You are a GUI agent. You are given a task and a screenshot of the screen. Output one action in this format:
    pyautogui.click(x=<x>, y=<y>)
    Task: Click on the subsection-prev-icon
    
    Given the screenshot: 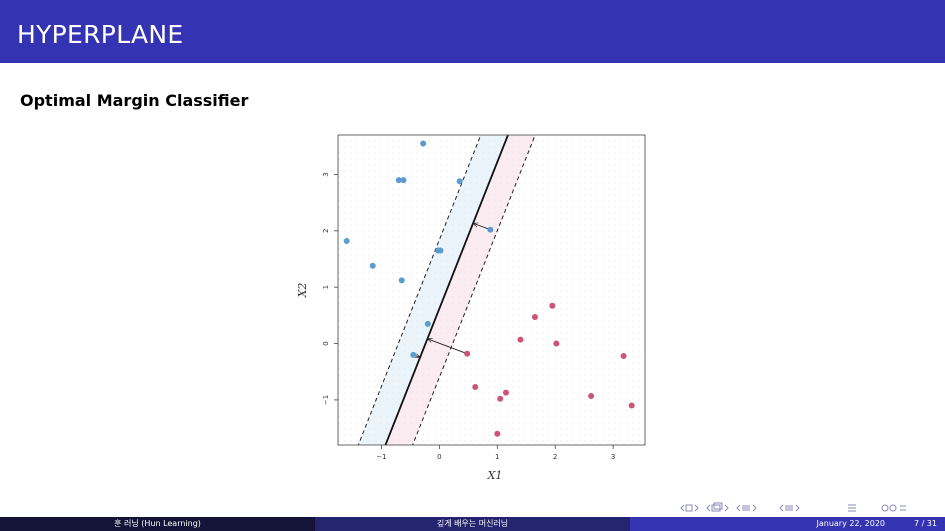 What is the action you would take?
    pyautogui.click(x=714, y=507)
    